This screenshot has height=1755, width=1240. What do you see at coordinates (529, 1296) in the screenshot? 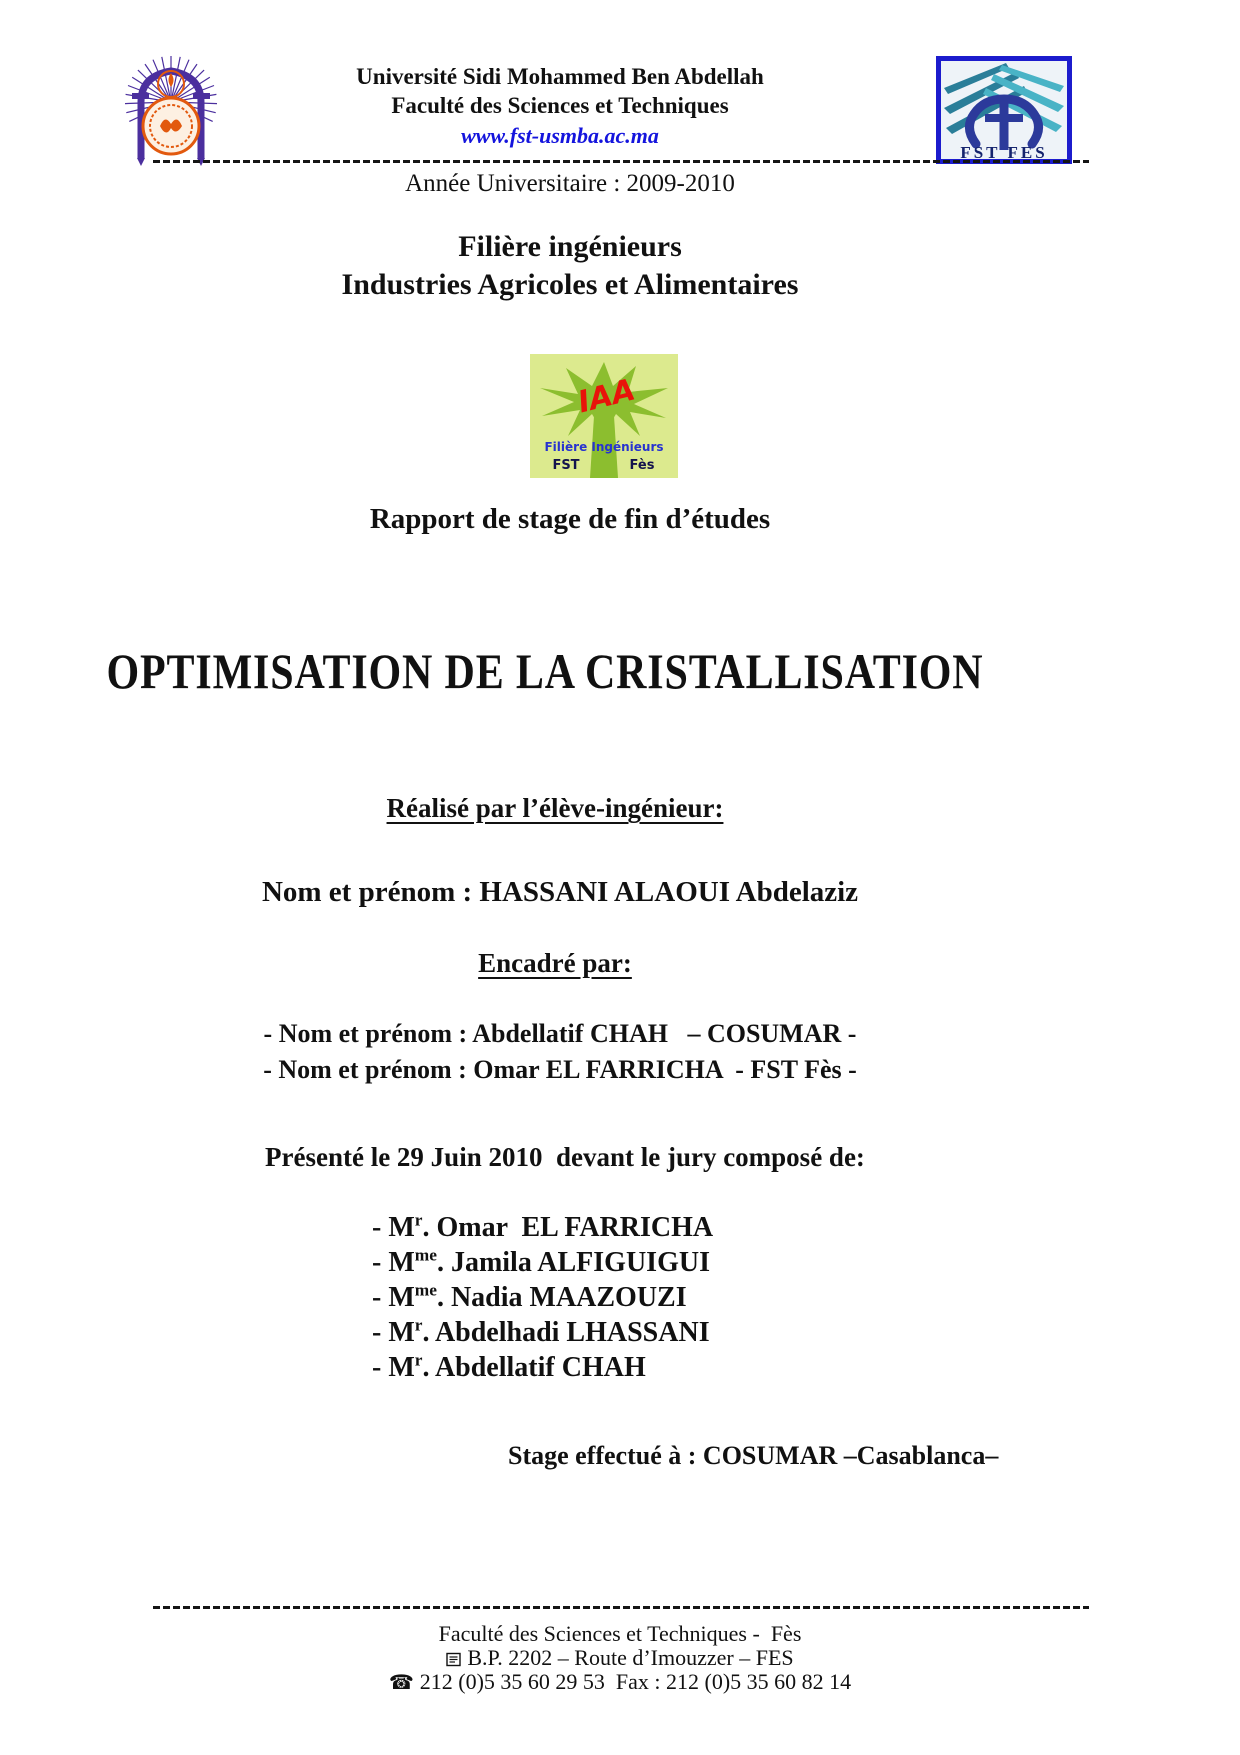
I see `jury-member: - Mme. Nadia MAAZOUZI` at bounding box center [529, 1296].